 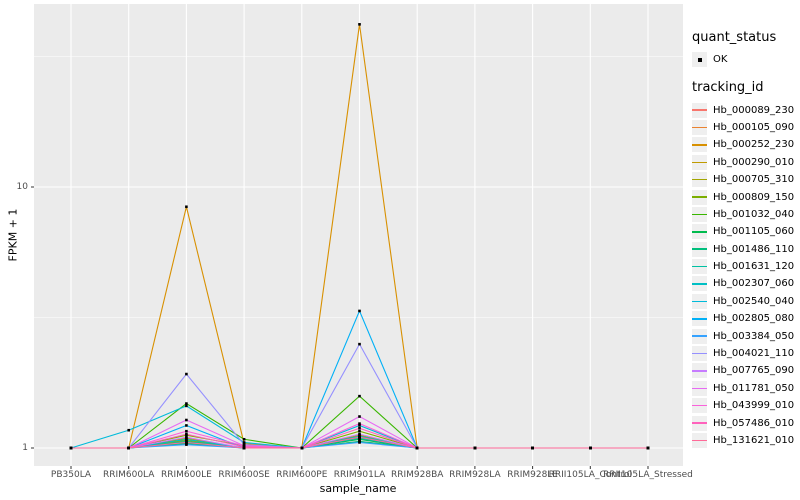 What do you see at coordinates (728, 88) in the screenshot?
I see `legend-title-tracking-id: tracking_id` at bounding box center [728, 88].